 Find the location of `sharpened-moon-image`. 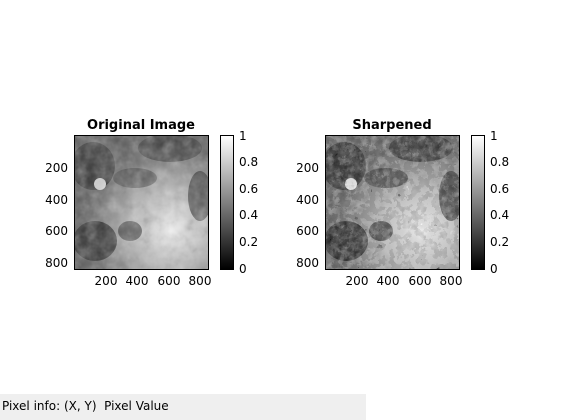

sharpened-moon-image is located at coordinates (392, 202).